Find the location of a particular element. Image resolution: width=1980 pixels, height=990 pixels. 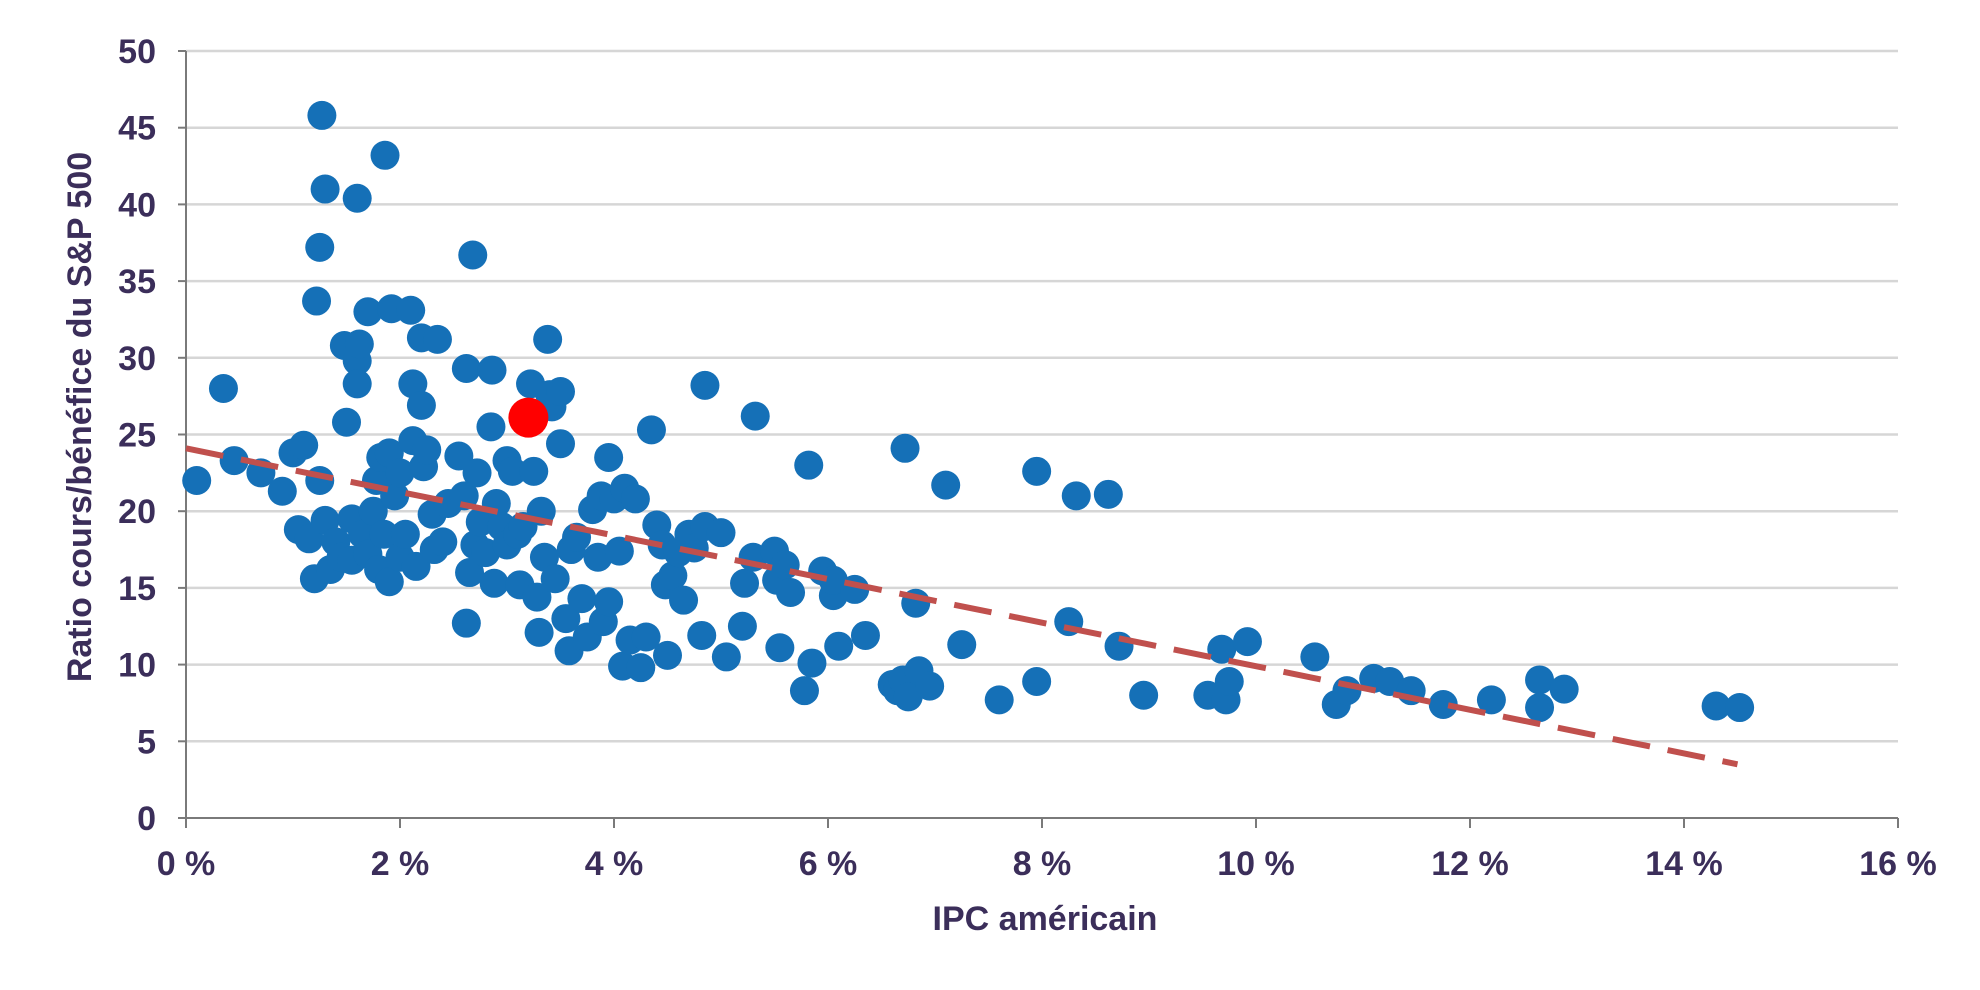

y-tick-label: 5 is located at coordinates (146, 742).